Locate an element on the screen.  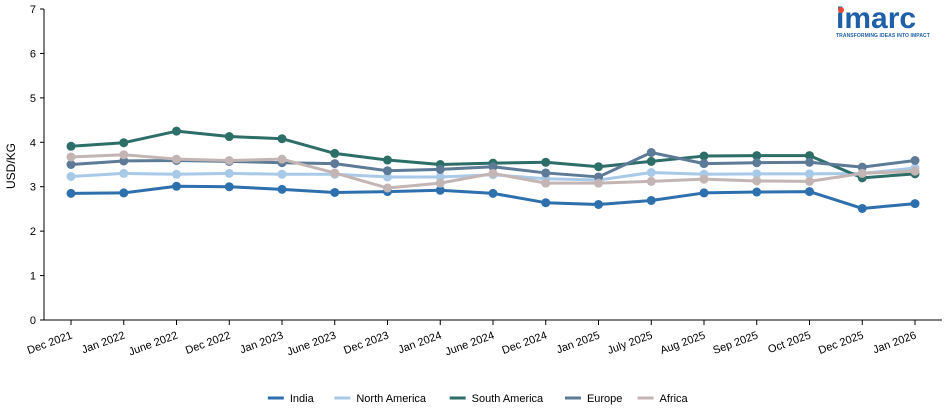
legend-label: Africa is located at coordinates (674, 399).